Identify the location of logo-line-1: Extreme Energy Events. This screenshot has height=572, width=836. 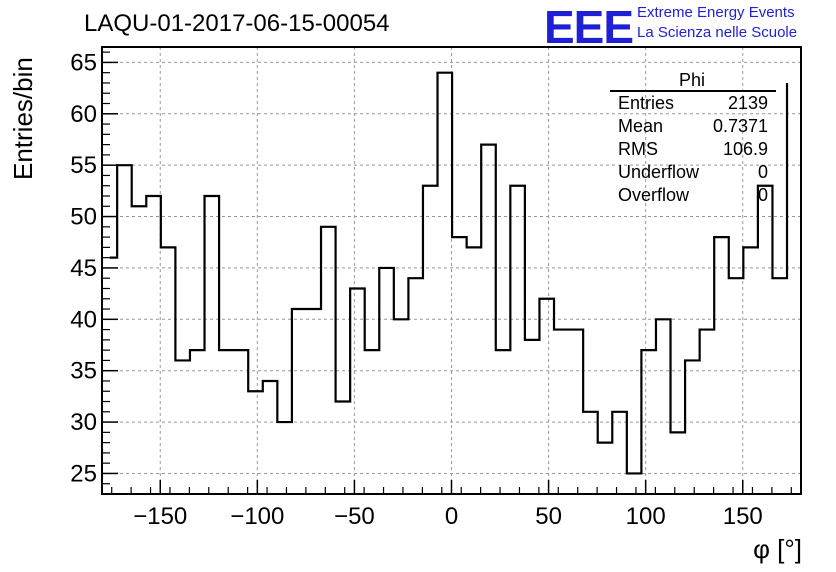
(716, 12).